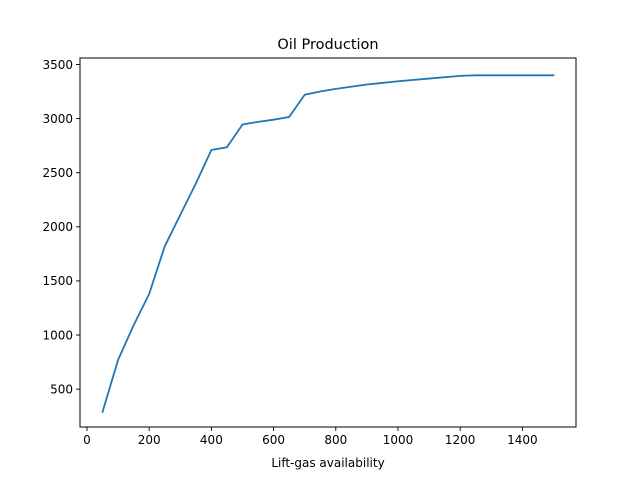 This screenshot has width=640, height=484. I want to click on y-tick-label: 3000, so click(57, 119).